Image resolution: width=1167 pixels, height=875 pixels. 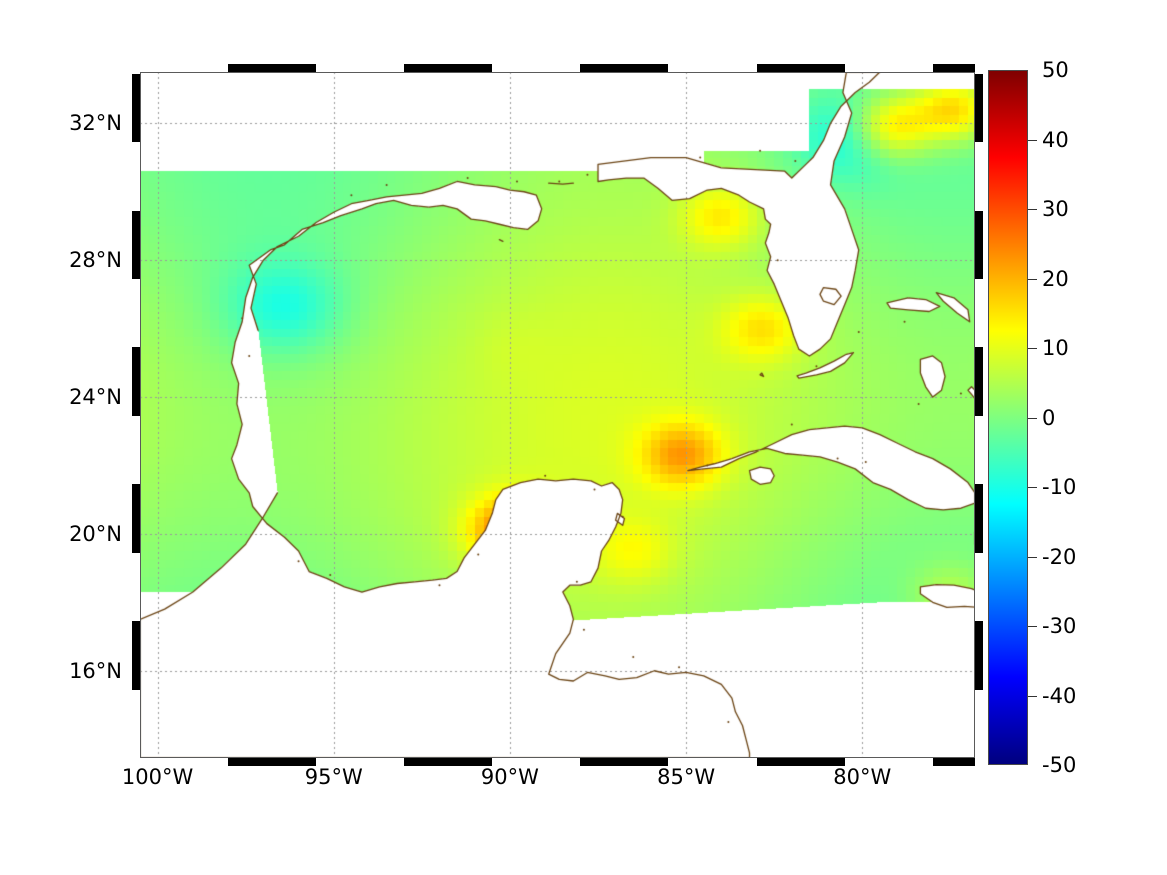 What do you see at coordinates (157, 777) in the screenshot?
I see `x-tick-label: 100°W` at bounding box center [157, 777].